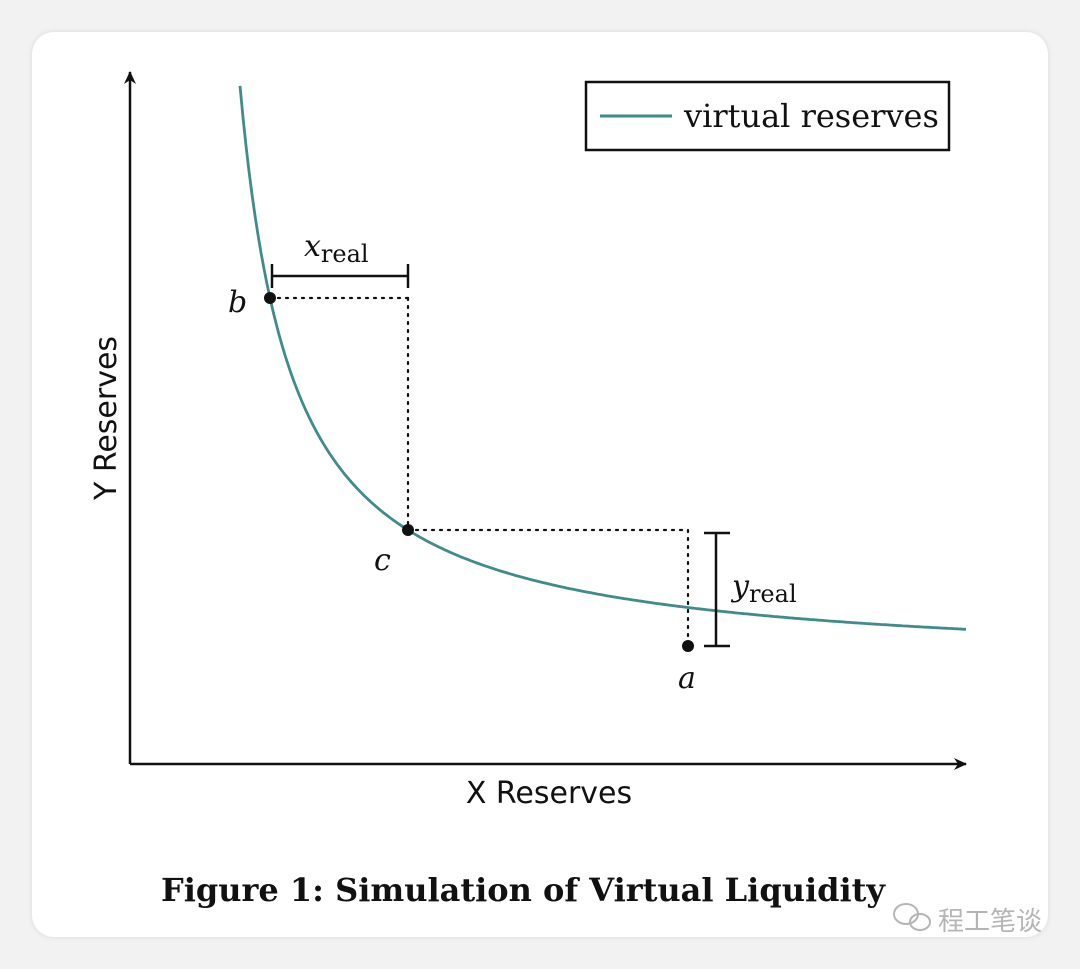 The image size is (1080, 969). I want to click on x-axis-title: X Reserves, so click(549, 793).